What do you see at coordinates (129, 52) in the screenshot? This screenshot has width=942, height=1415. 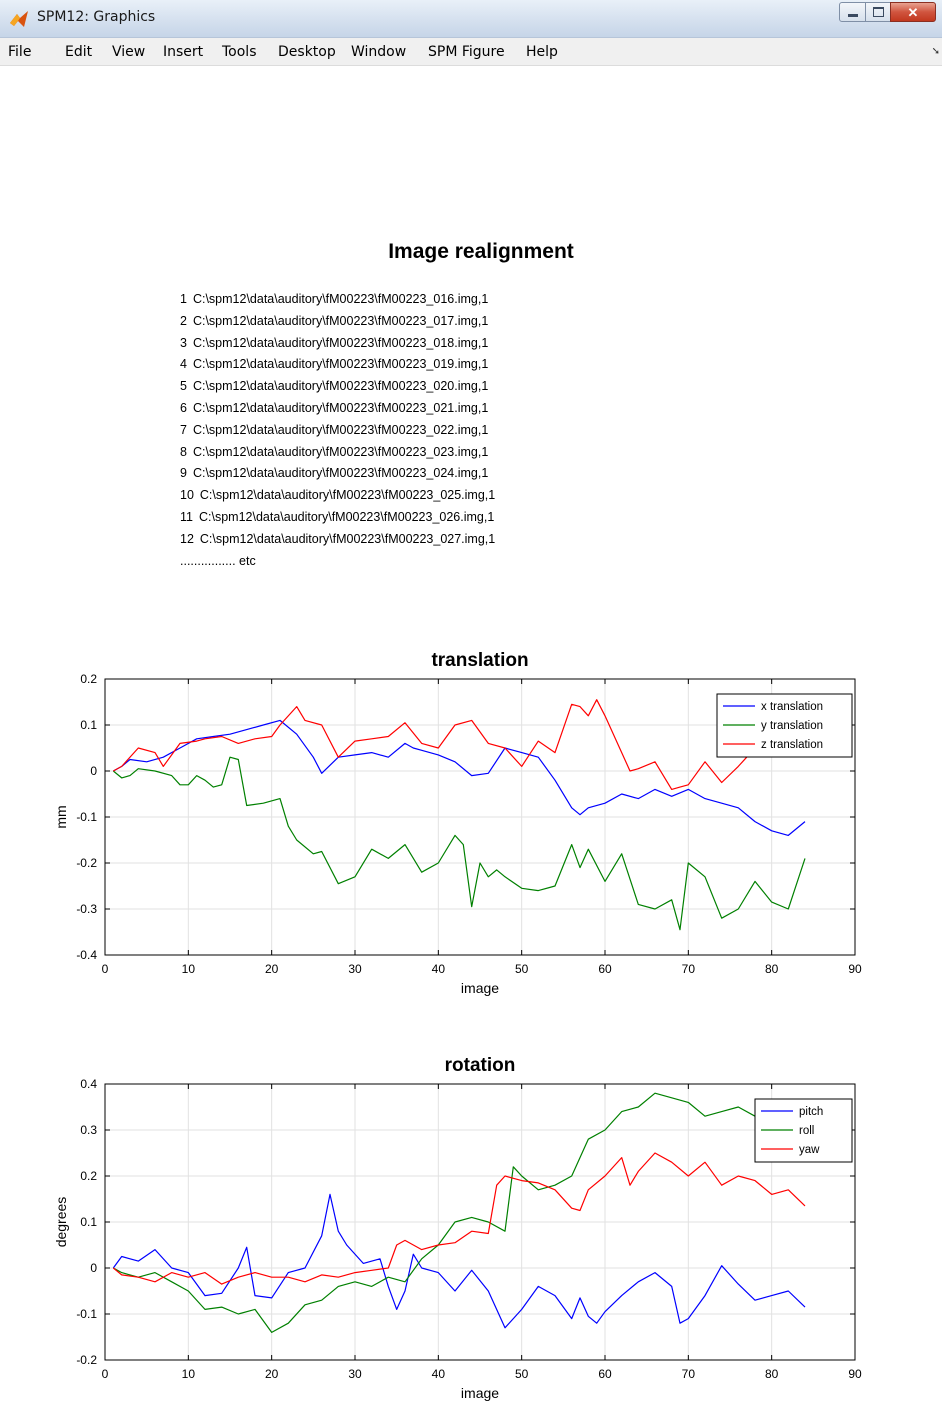 I see `menu-view: View` at bounding box center [129, 52].